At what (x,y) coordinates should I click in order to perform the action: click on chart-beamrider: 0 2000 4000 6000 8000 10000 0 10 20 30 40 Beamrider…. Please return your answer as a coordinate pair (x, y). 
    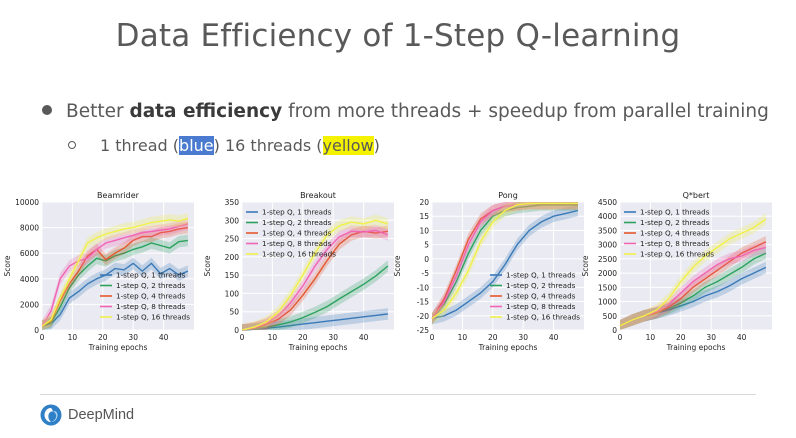
    Looking at the image, I should click on (98, 271).